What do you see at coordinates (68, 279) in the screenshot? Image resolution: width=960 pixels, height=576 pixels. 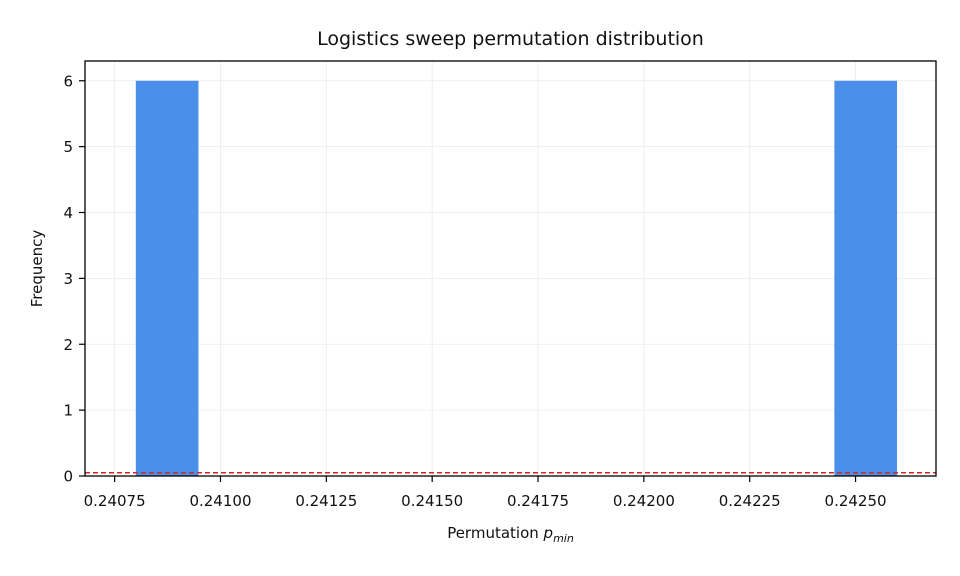 I see `y-tick-label: 3` at bounding box center [68, 279].